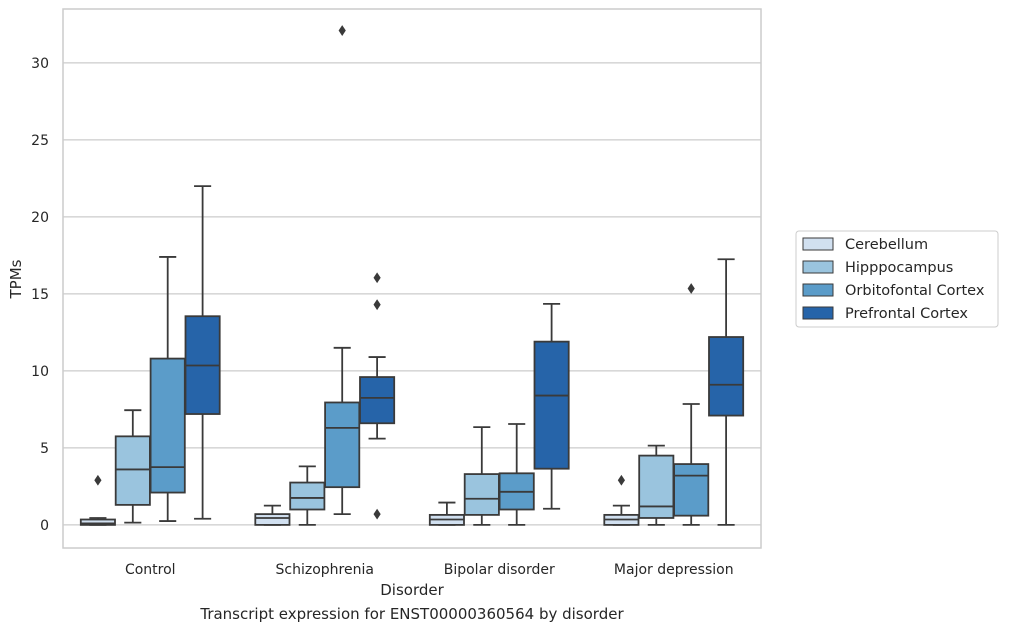  I want to click on x-tick-label: Major depression, so click(674, 570).